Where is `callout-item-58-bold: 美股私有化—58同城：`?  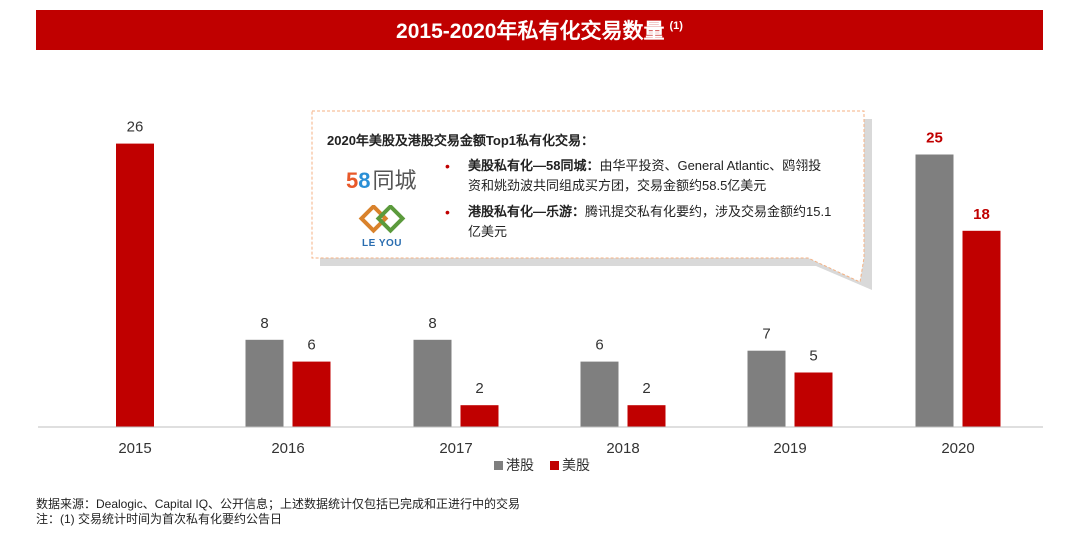
callout-item-58-bold: 美股私有化—58同城： is located at coordinates (534, 165).